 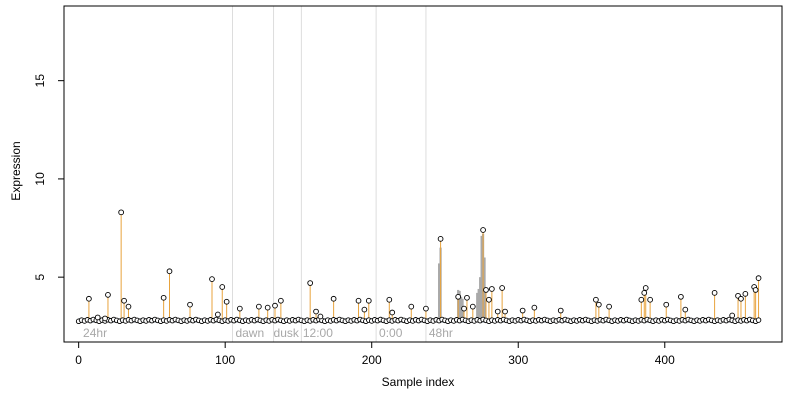 What do you see at coordinates (249, 333) in the screenshot?
I see `region-label-dawn: dawn` at bounding box center [249, 333].